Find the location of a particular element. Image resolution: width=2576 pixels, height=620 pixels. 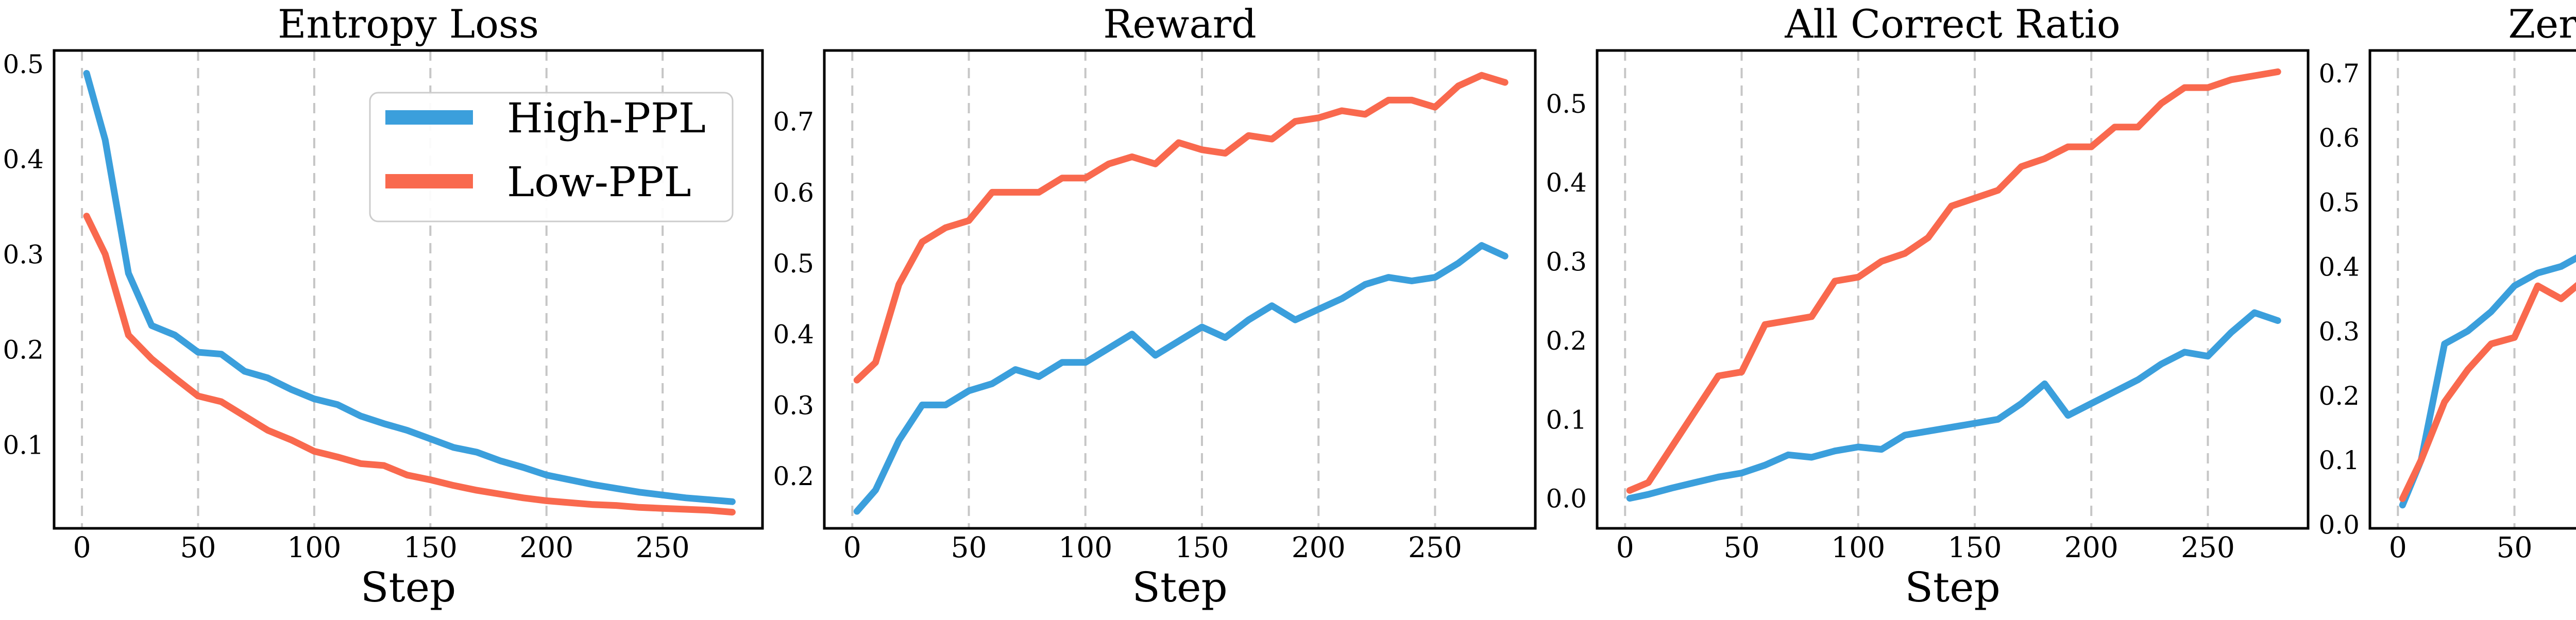

axes-spines is located at coordinates (2472, 289).